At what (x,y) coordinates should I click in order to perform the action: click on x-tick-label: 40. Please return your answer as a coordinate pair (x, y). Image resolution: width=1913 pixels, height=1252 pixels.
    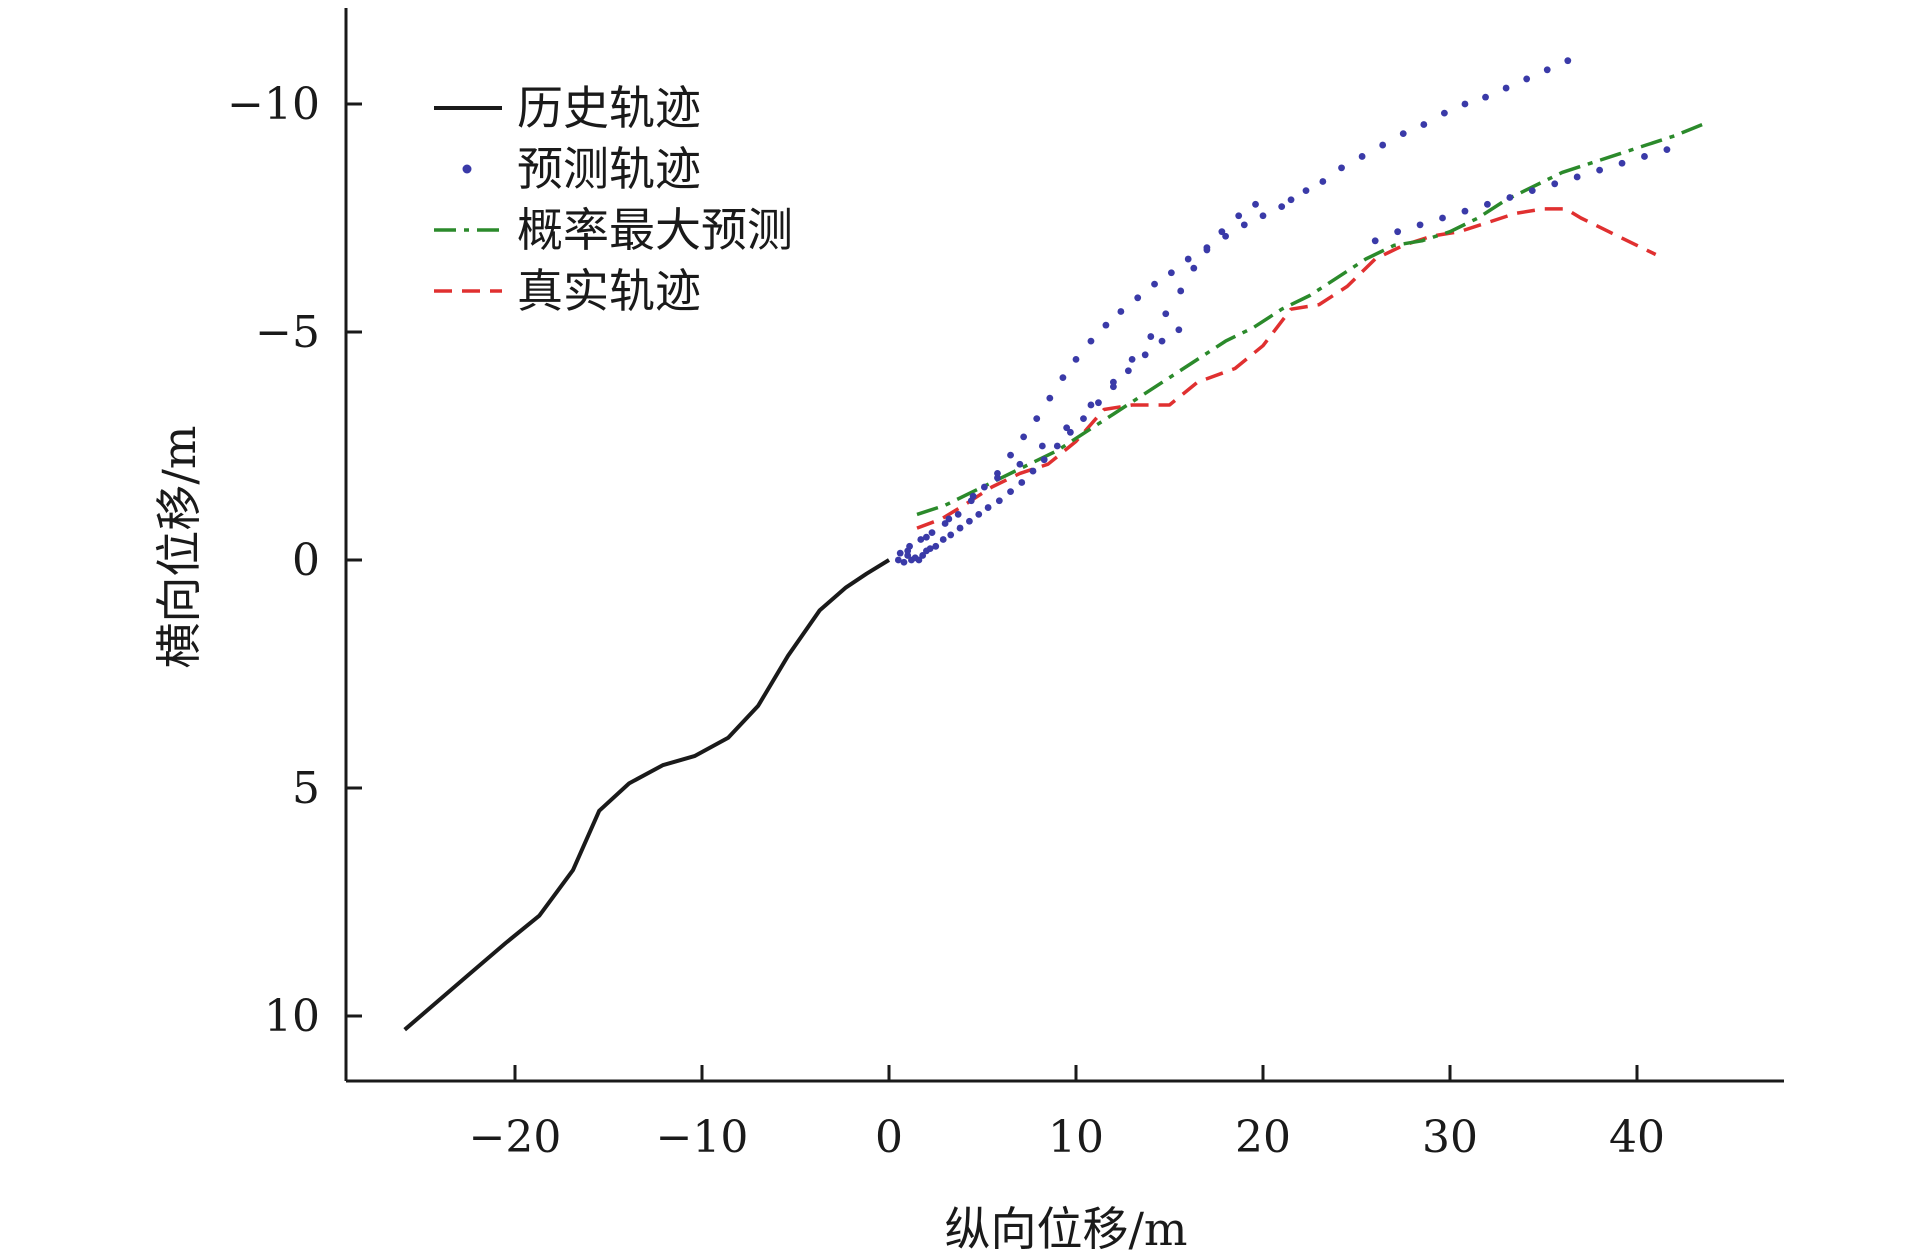
    Looking at the image, I should click on (1637, 1137).